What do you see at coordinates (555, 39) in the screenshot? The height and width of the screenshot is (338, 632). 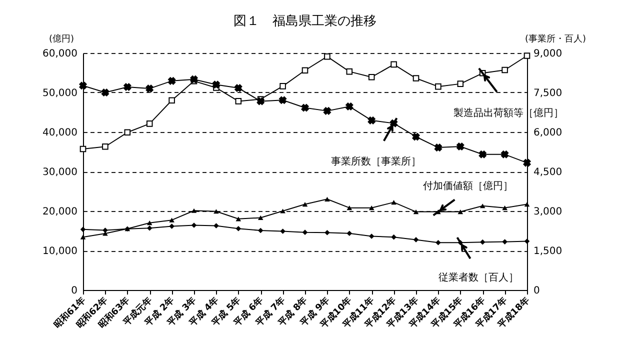 I see `y2-axis-title: (事業所・百人)` at bounding box center [555, 39].